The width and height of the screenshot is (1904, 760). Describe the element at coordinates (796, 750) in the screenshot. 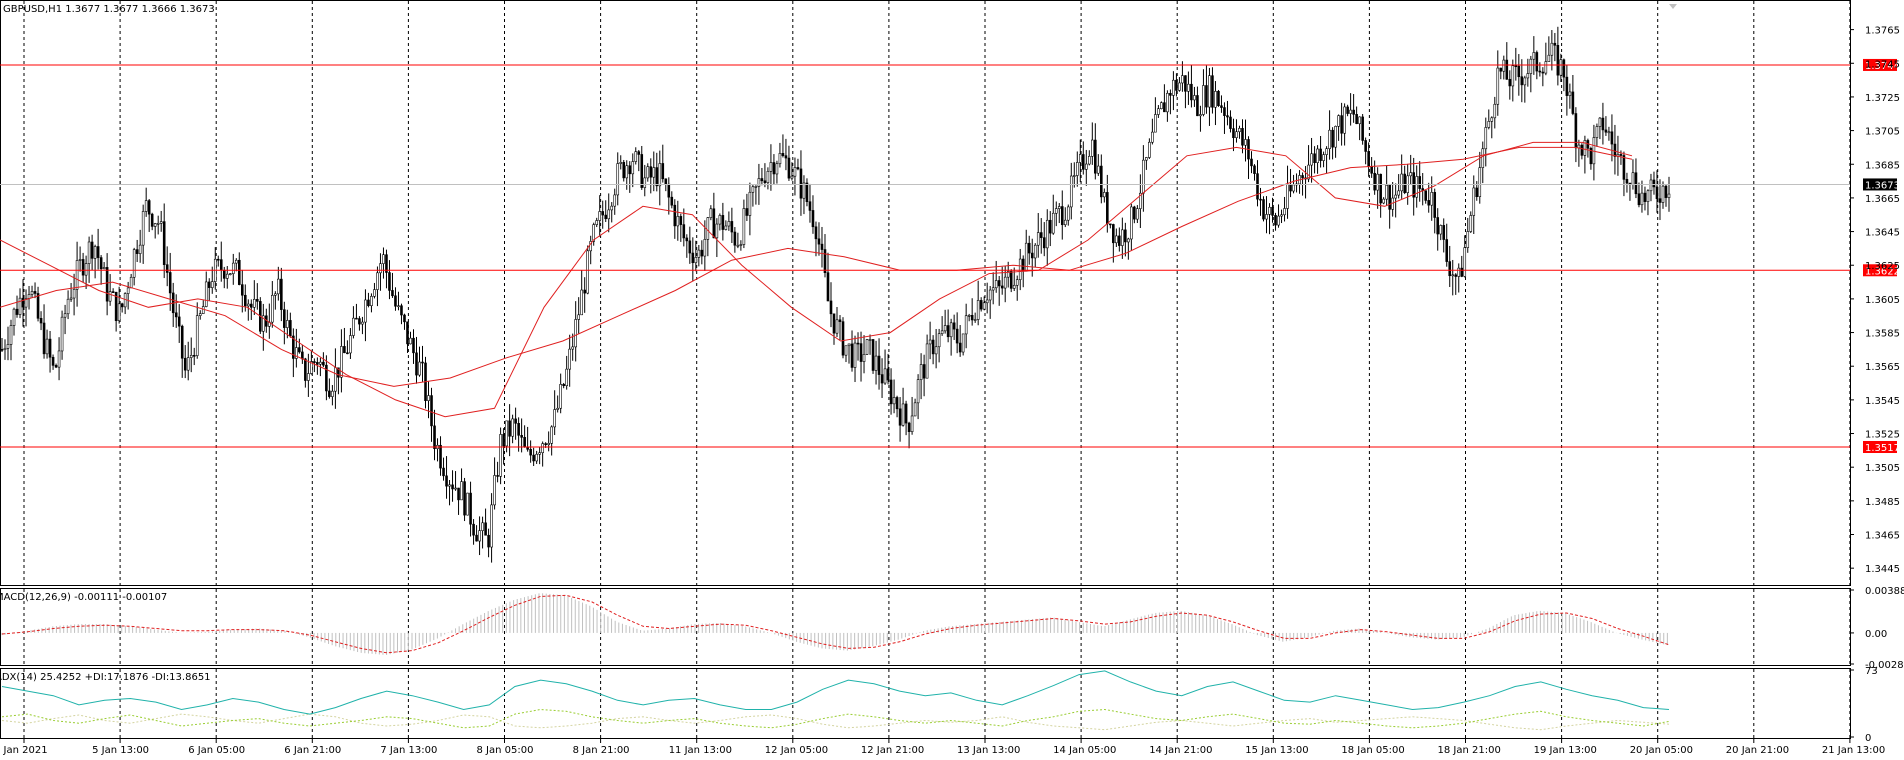

I see `time-tick-label: 12 Jan 05:00` at that location.